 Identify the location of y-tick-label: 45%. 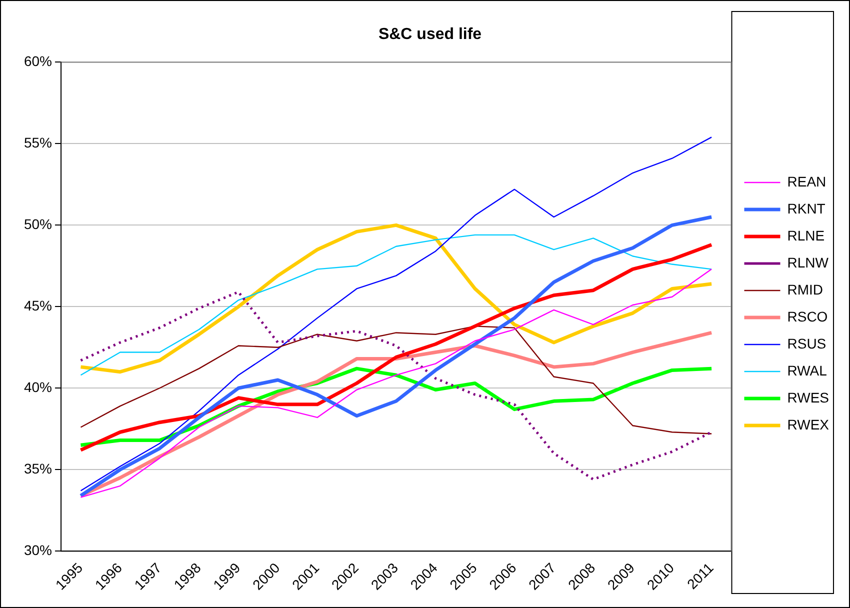
(38, 306).